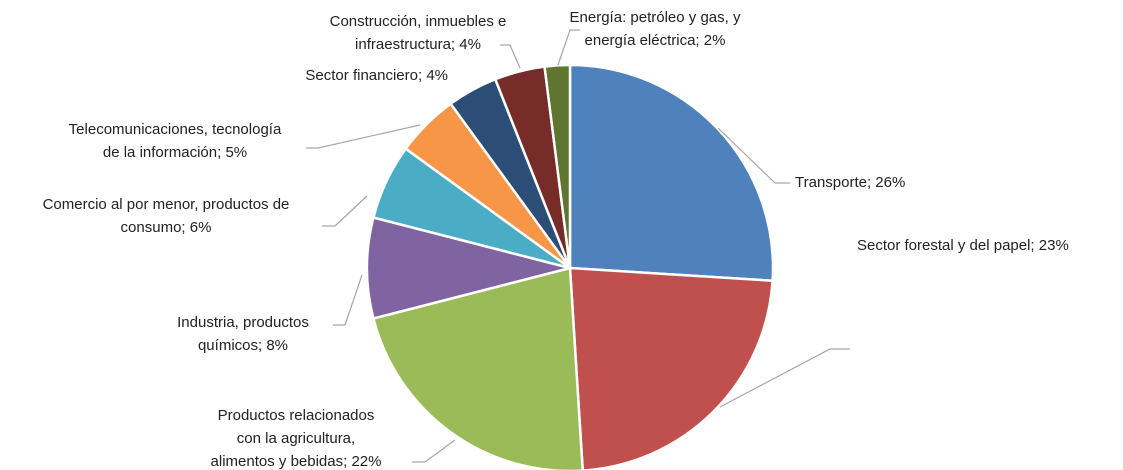 Image resolution: width=1123 pixels, height=470 pixels. I want to click on data-label: consumo; 6%, so click(166, 227).